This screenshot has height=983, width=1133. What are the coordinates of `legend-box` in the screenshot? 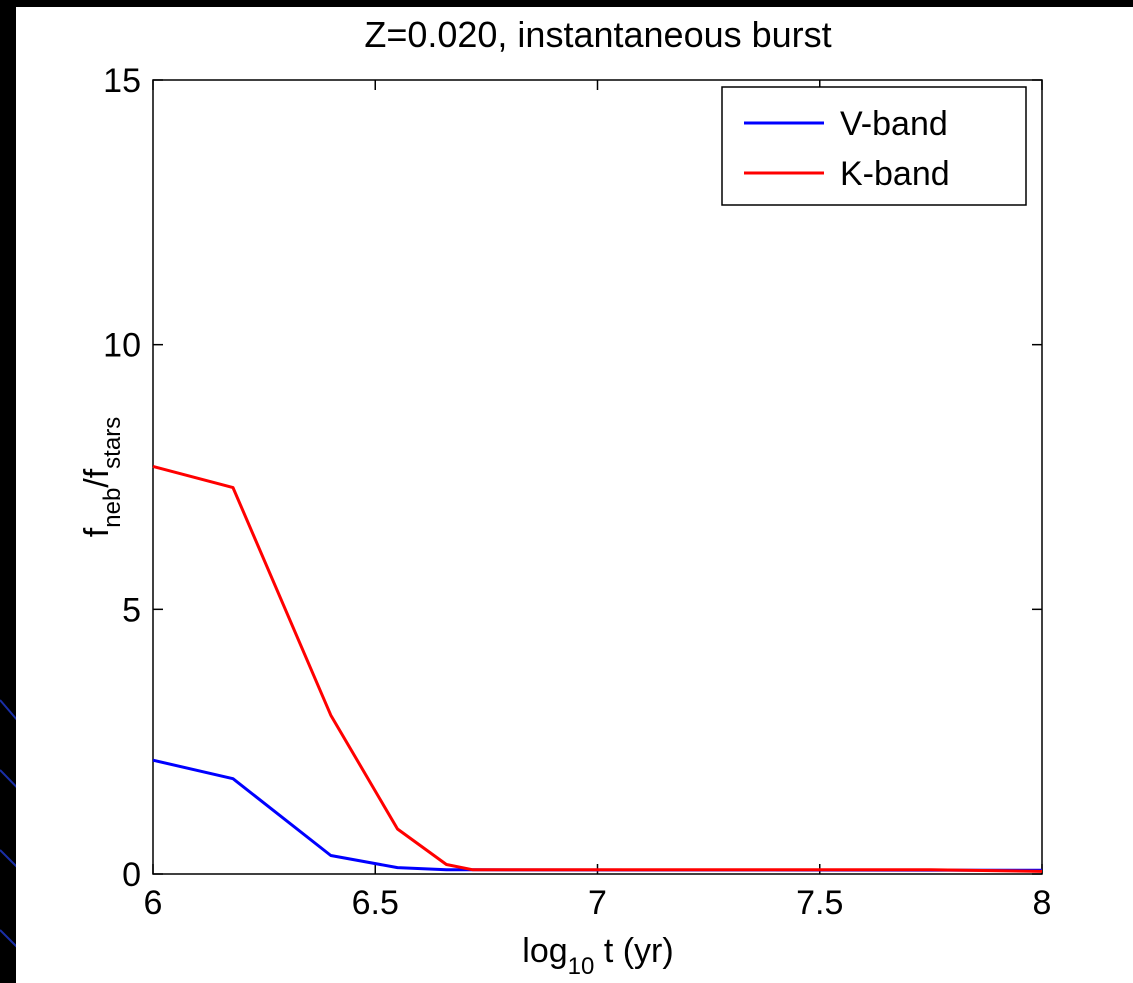 It's located at (874, 146).